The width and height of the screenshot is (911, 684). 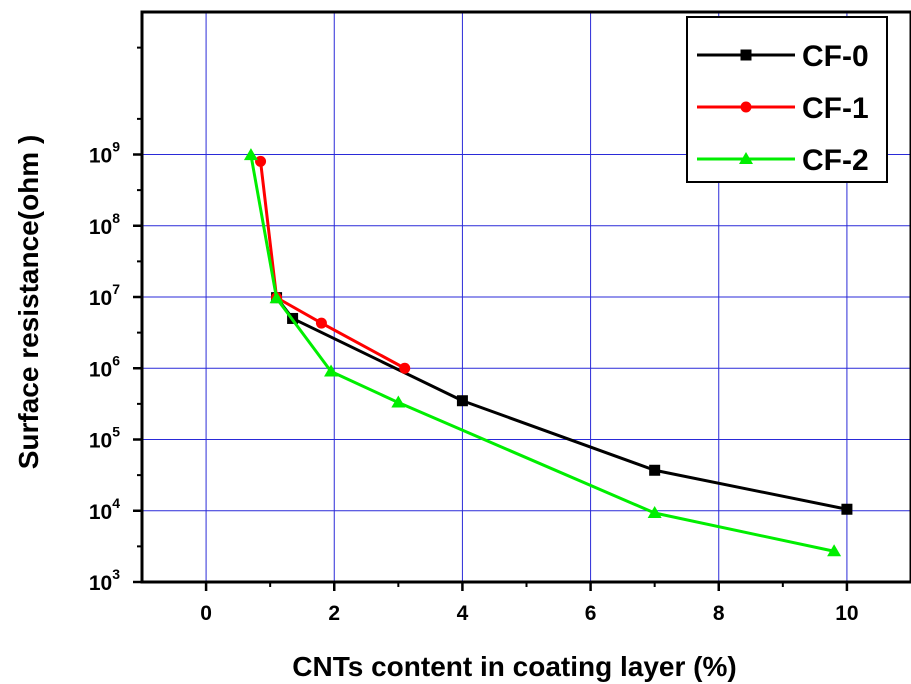 I want to click on legend-entry-cf-1: CF-1, so click(x=783, y=108).